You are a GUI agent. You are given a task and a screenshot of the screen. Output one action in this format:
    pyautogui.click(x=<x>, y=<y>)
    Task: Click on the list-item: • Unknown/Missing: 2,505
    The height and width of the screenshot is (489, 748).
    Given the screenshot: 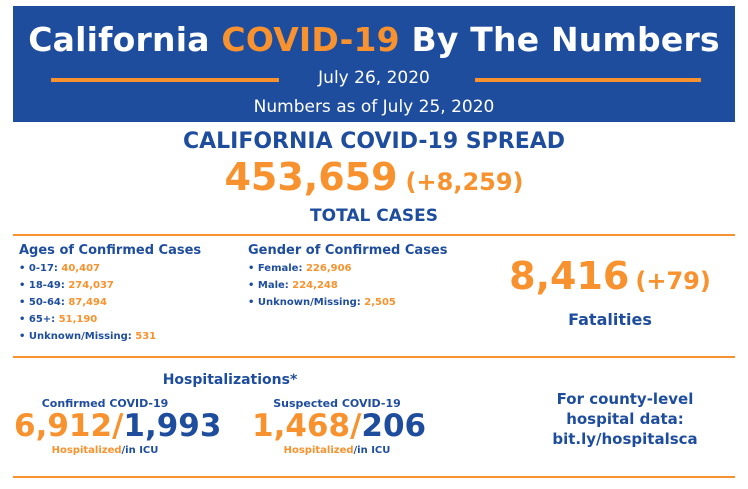 What is the action you would take?
    pyautogui.click(x=322, y=302)
    